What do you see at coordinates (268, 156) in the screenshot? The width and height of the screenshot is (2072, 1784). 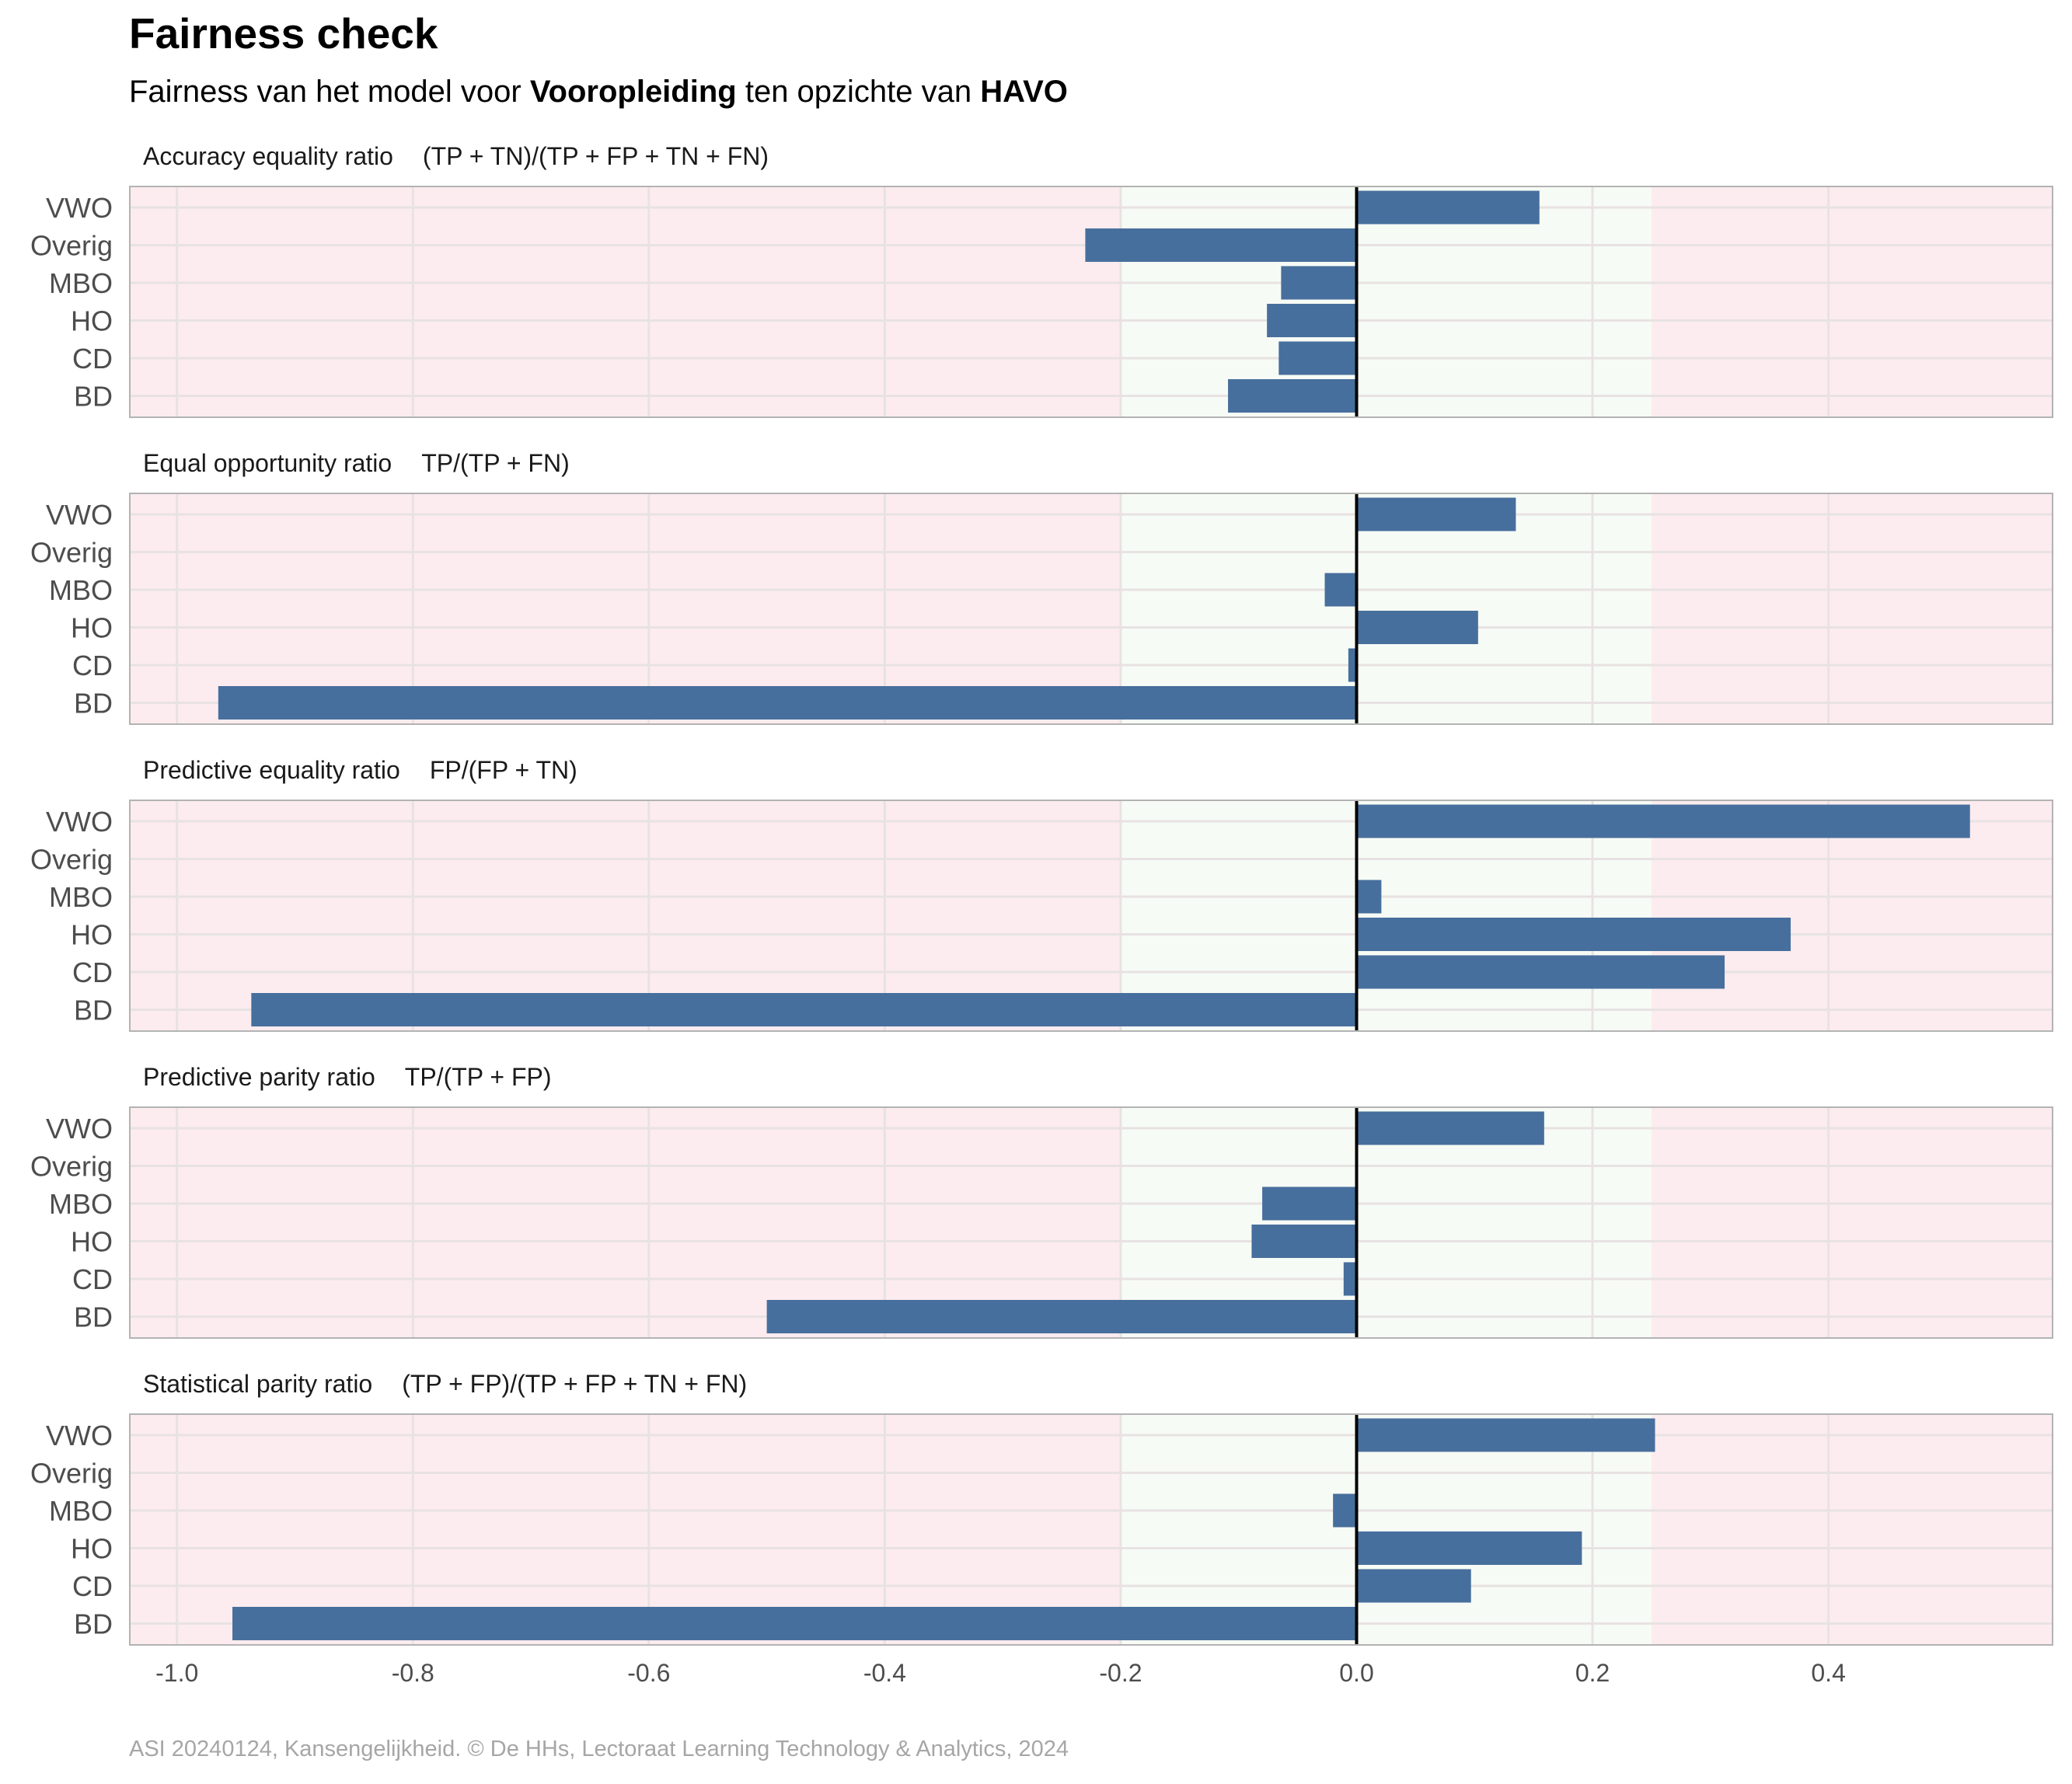 I see `facet-metric: Accuracy equality ratio` at bounding box center [268, 156].